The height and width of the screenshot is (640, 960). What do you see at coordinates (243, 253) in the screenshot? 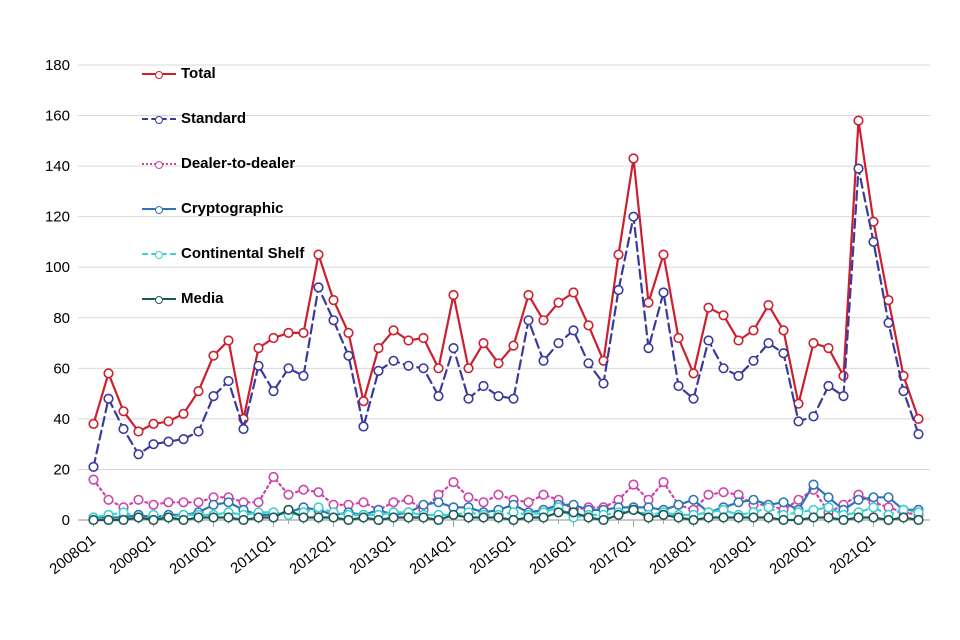
I see `legend-label: Continental Shelf` at bounding box center [243, 253].